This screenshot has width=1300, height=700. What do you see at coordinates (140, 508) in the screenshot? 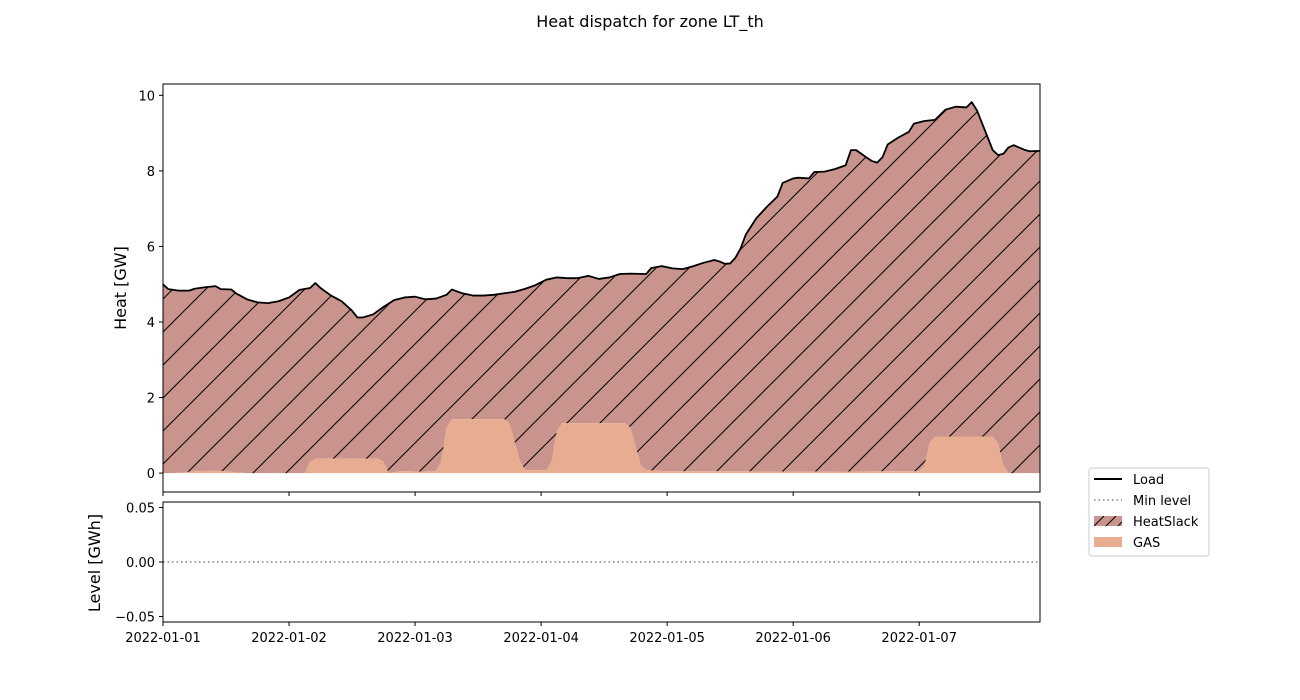
I see `level-y-tick-label: 0.05` at bounding box center [140, 508].